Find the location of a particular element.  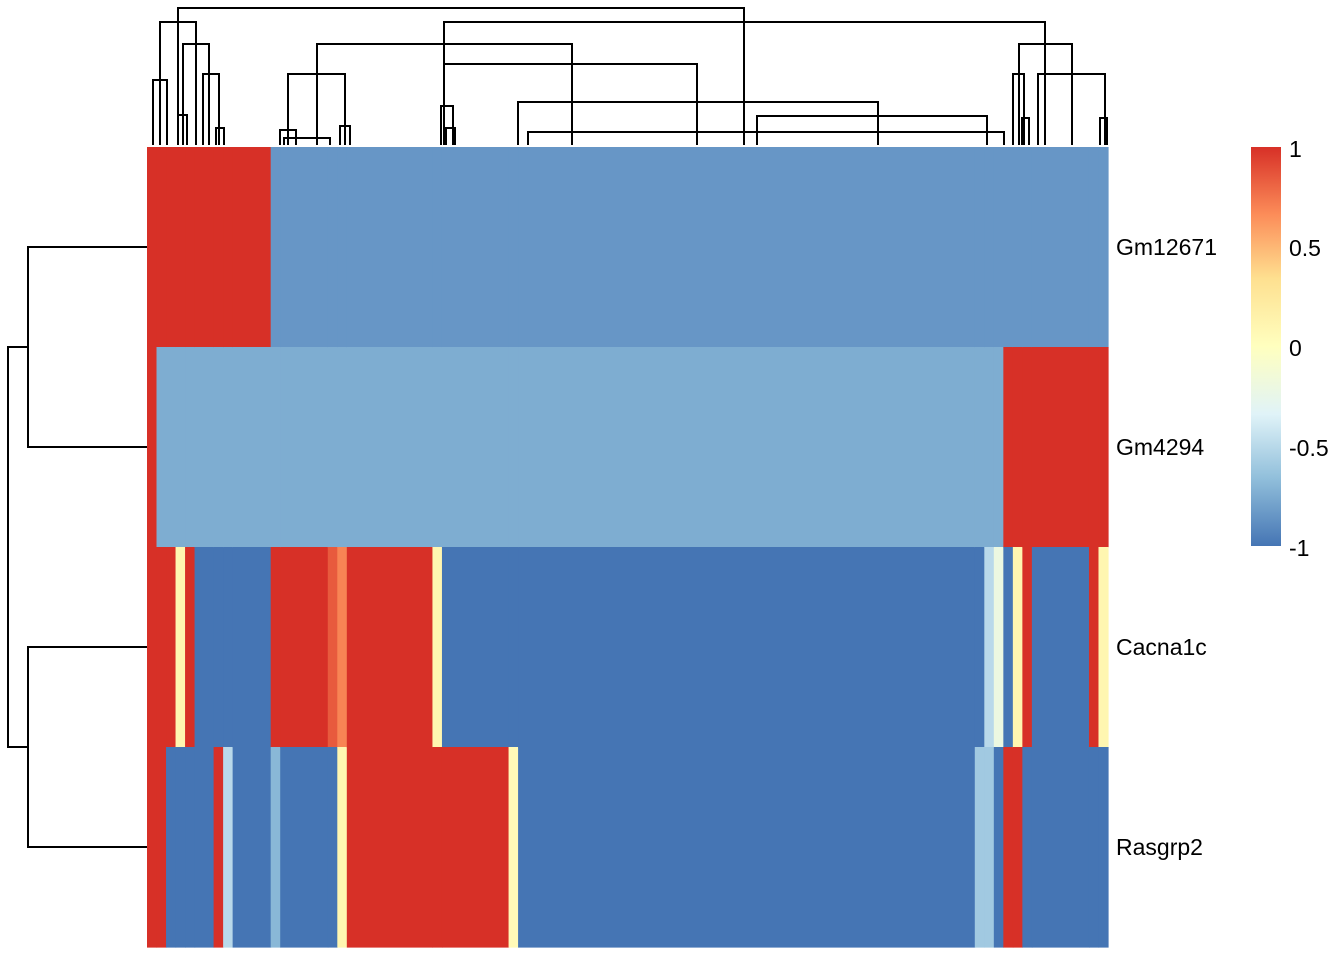

legend-tick-0: 0 is located at coordinates (1295, 348).